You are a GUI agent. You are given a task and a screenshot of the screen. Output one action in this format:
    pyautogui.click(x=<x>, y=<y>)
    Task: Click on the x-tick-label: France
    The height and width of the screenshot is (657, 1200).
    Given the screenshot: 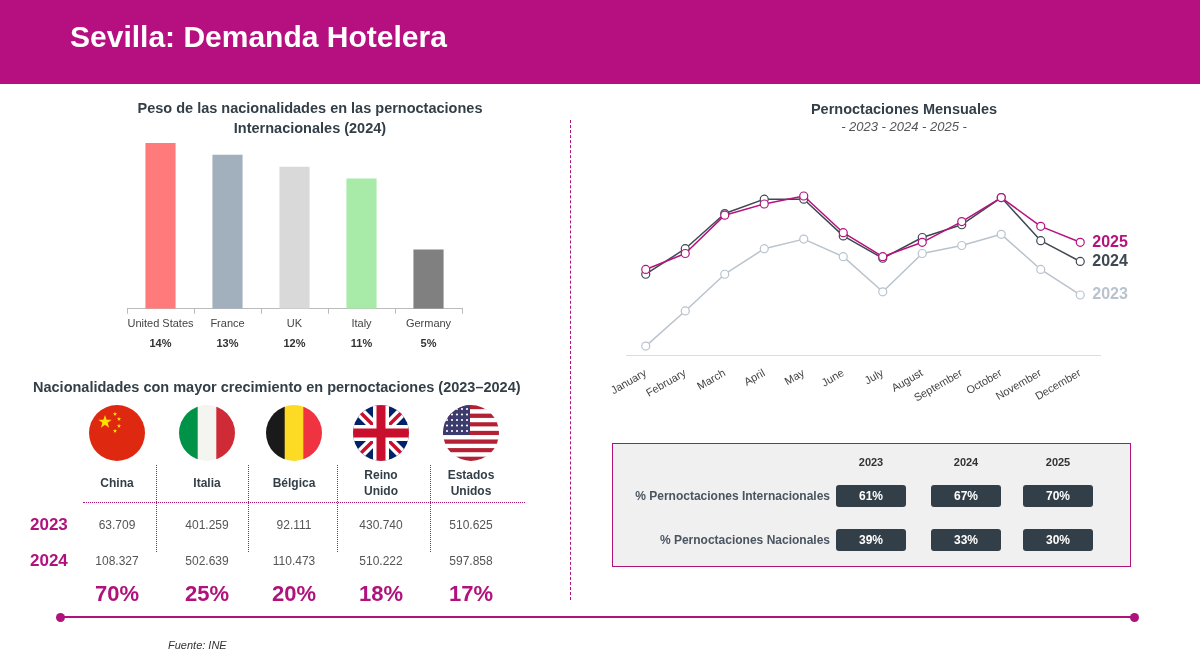 What is the action you would take?
    pyautogui.click(x=227, y=323)
    